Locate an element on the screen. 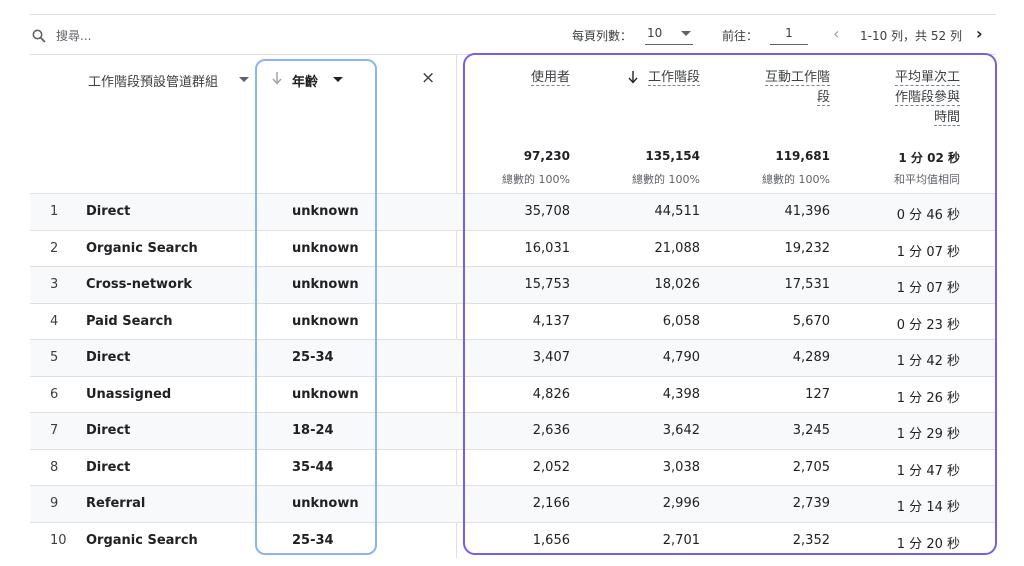 The image size is (1024, 566). channel-dropdown-icon is located at coordinates (244, 79).